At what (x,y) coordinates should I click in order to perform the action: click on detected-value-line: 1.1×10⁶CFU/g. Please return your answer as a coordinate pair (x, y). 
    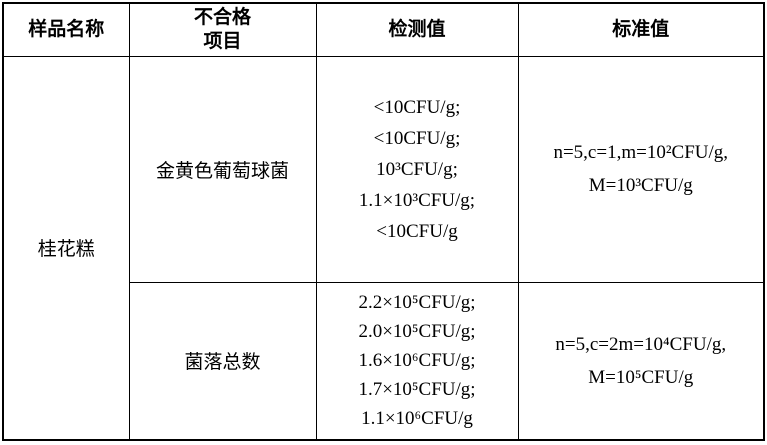
    Looking at the image, I should click on (417, 419).